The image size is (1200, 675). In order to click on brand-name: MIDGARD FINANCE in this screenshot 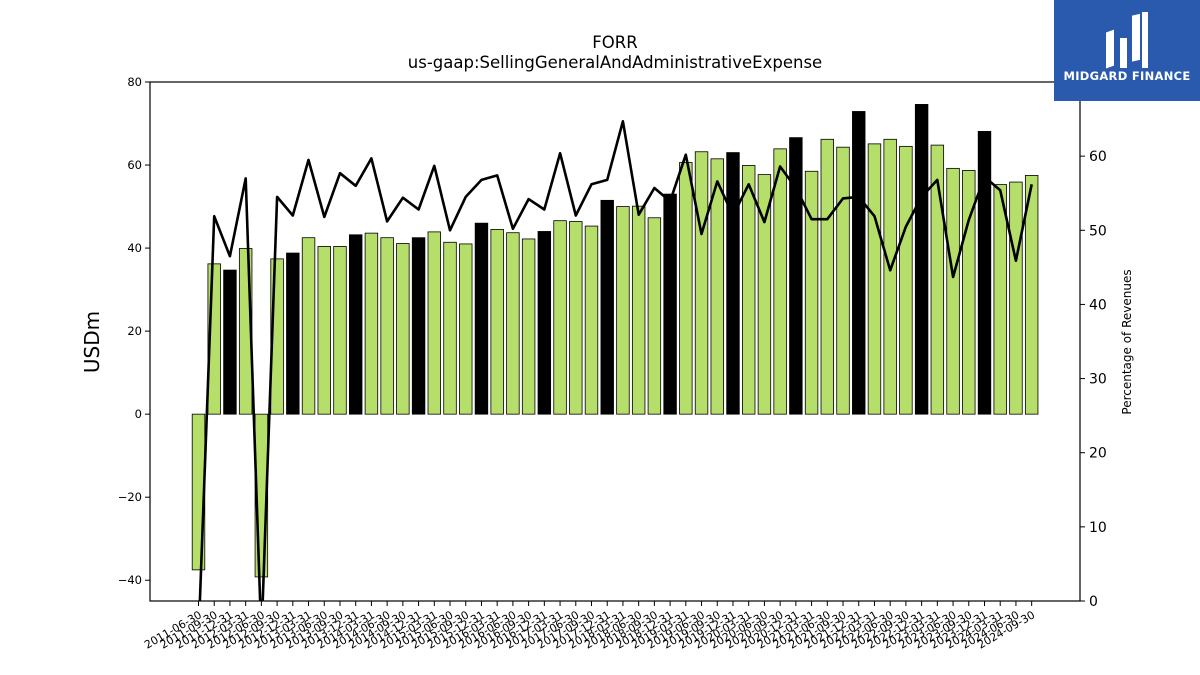, I will do `click(1127, 76)`.